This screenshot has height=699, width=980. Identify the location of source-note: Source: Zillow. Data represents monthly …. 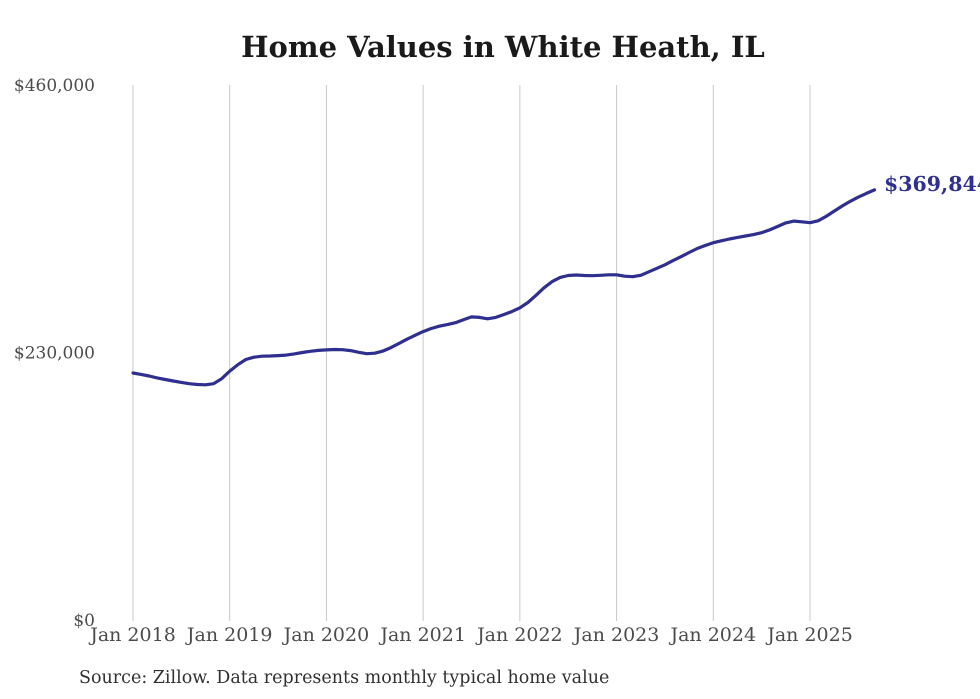
(344, 678).